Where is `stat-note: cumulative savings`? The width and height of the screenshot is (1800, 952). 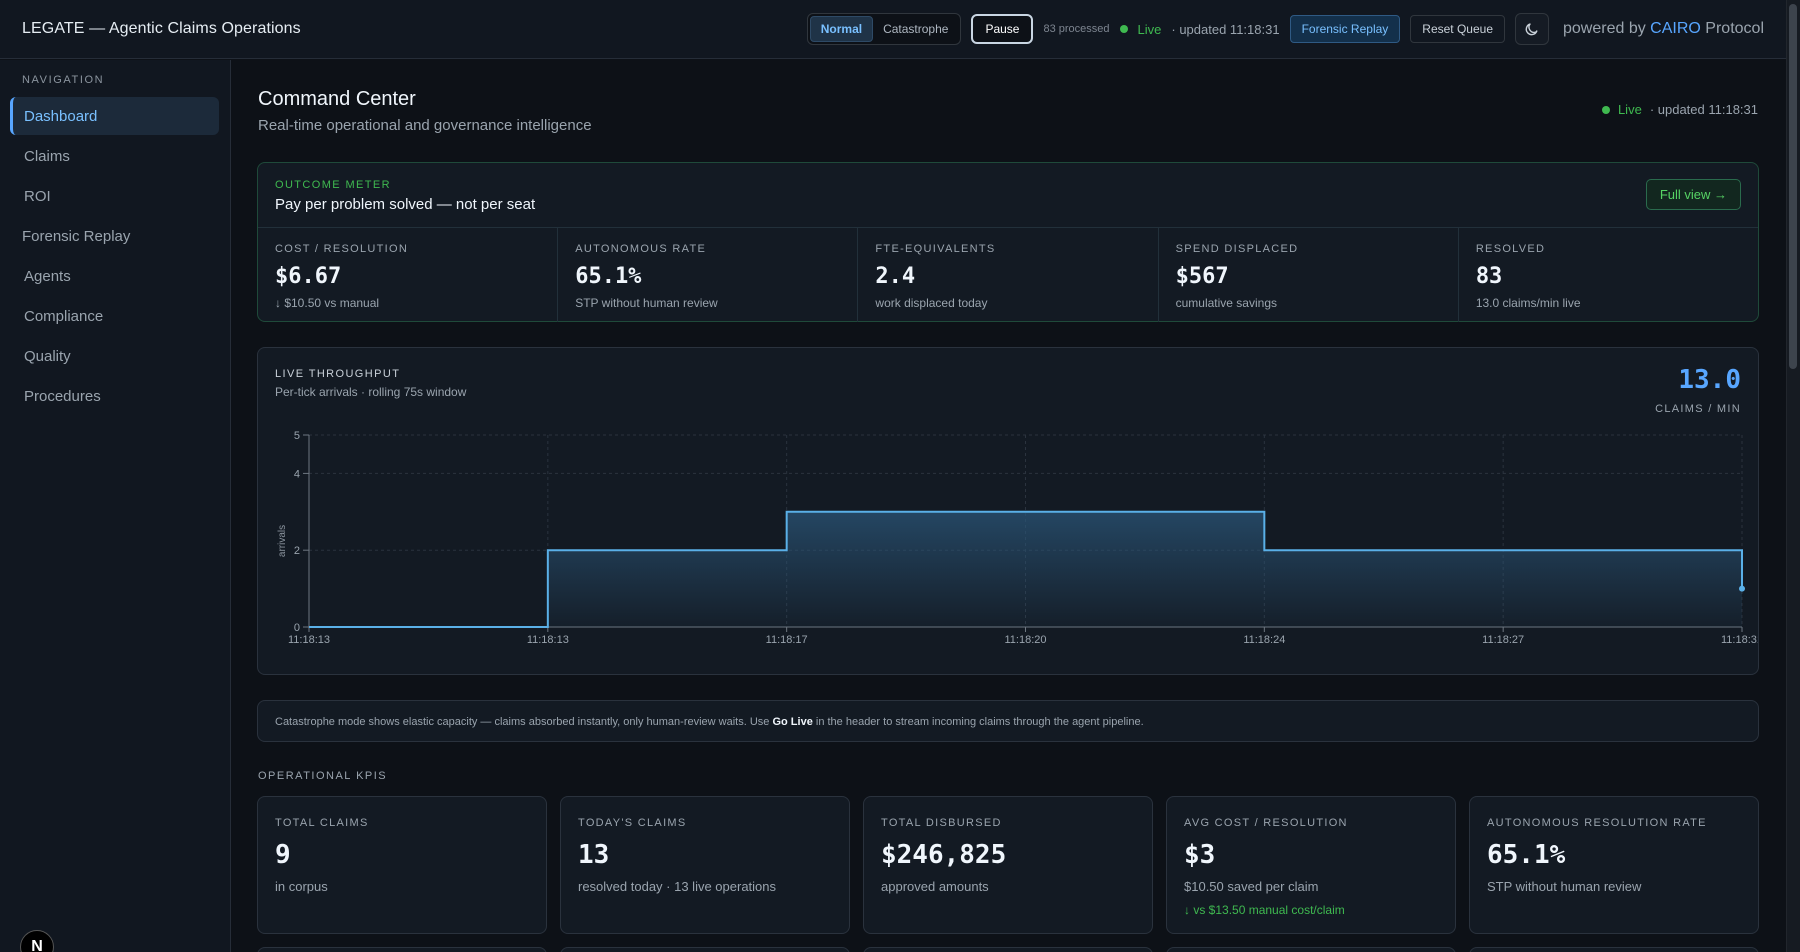
stat-note: cumulative savings is located at coordinates (1226, 303).